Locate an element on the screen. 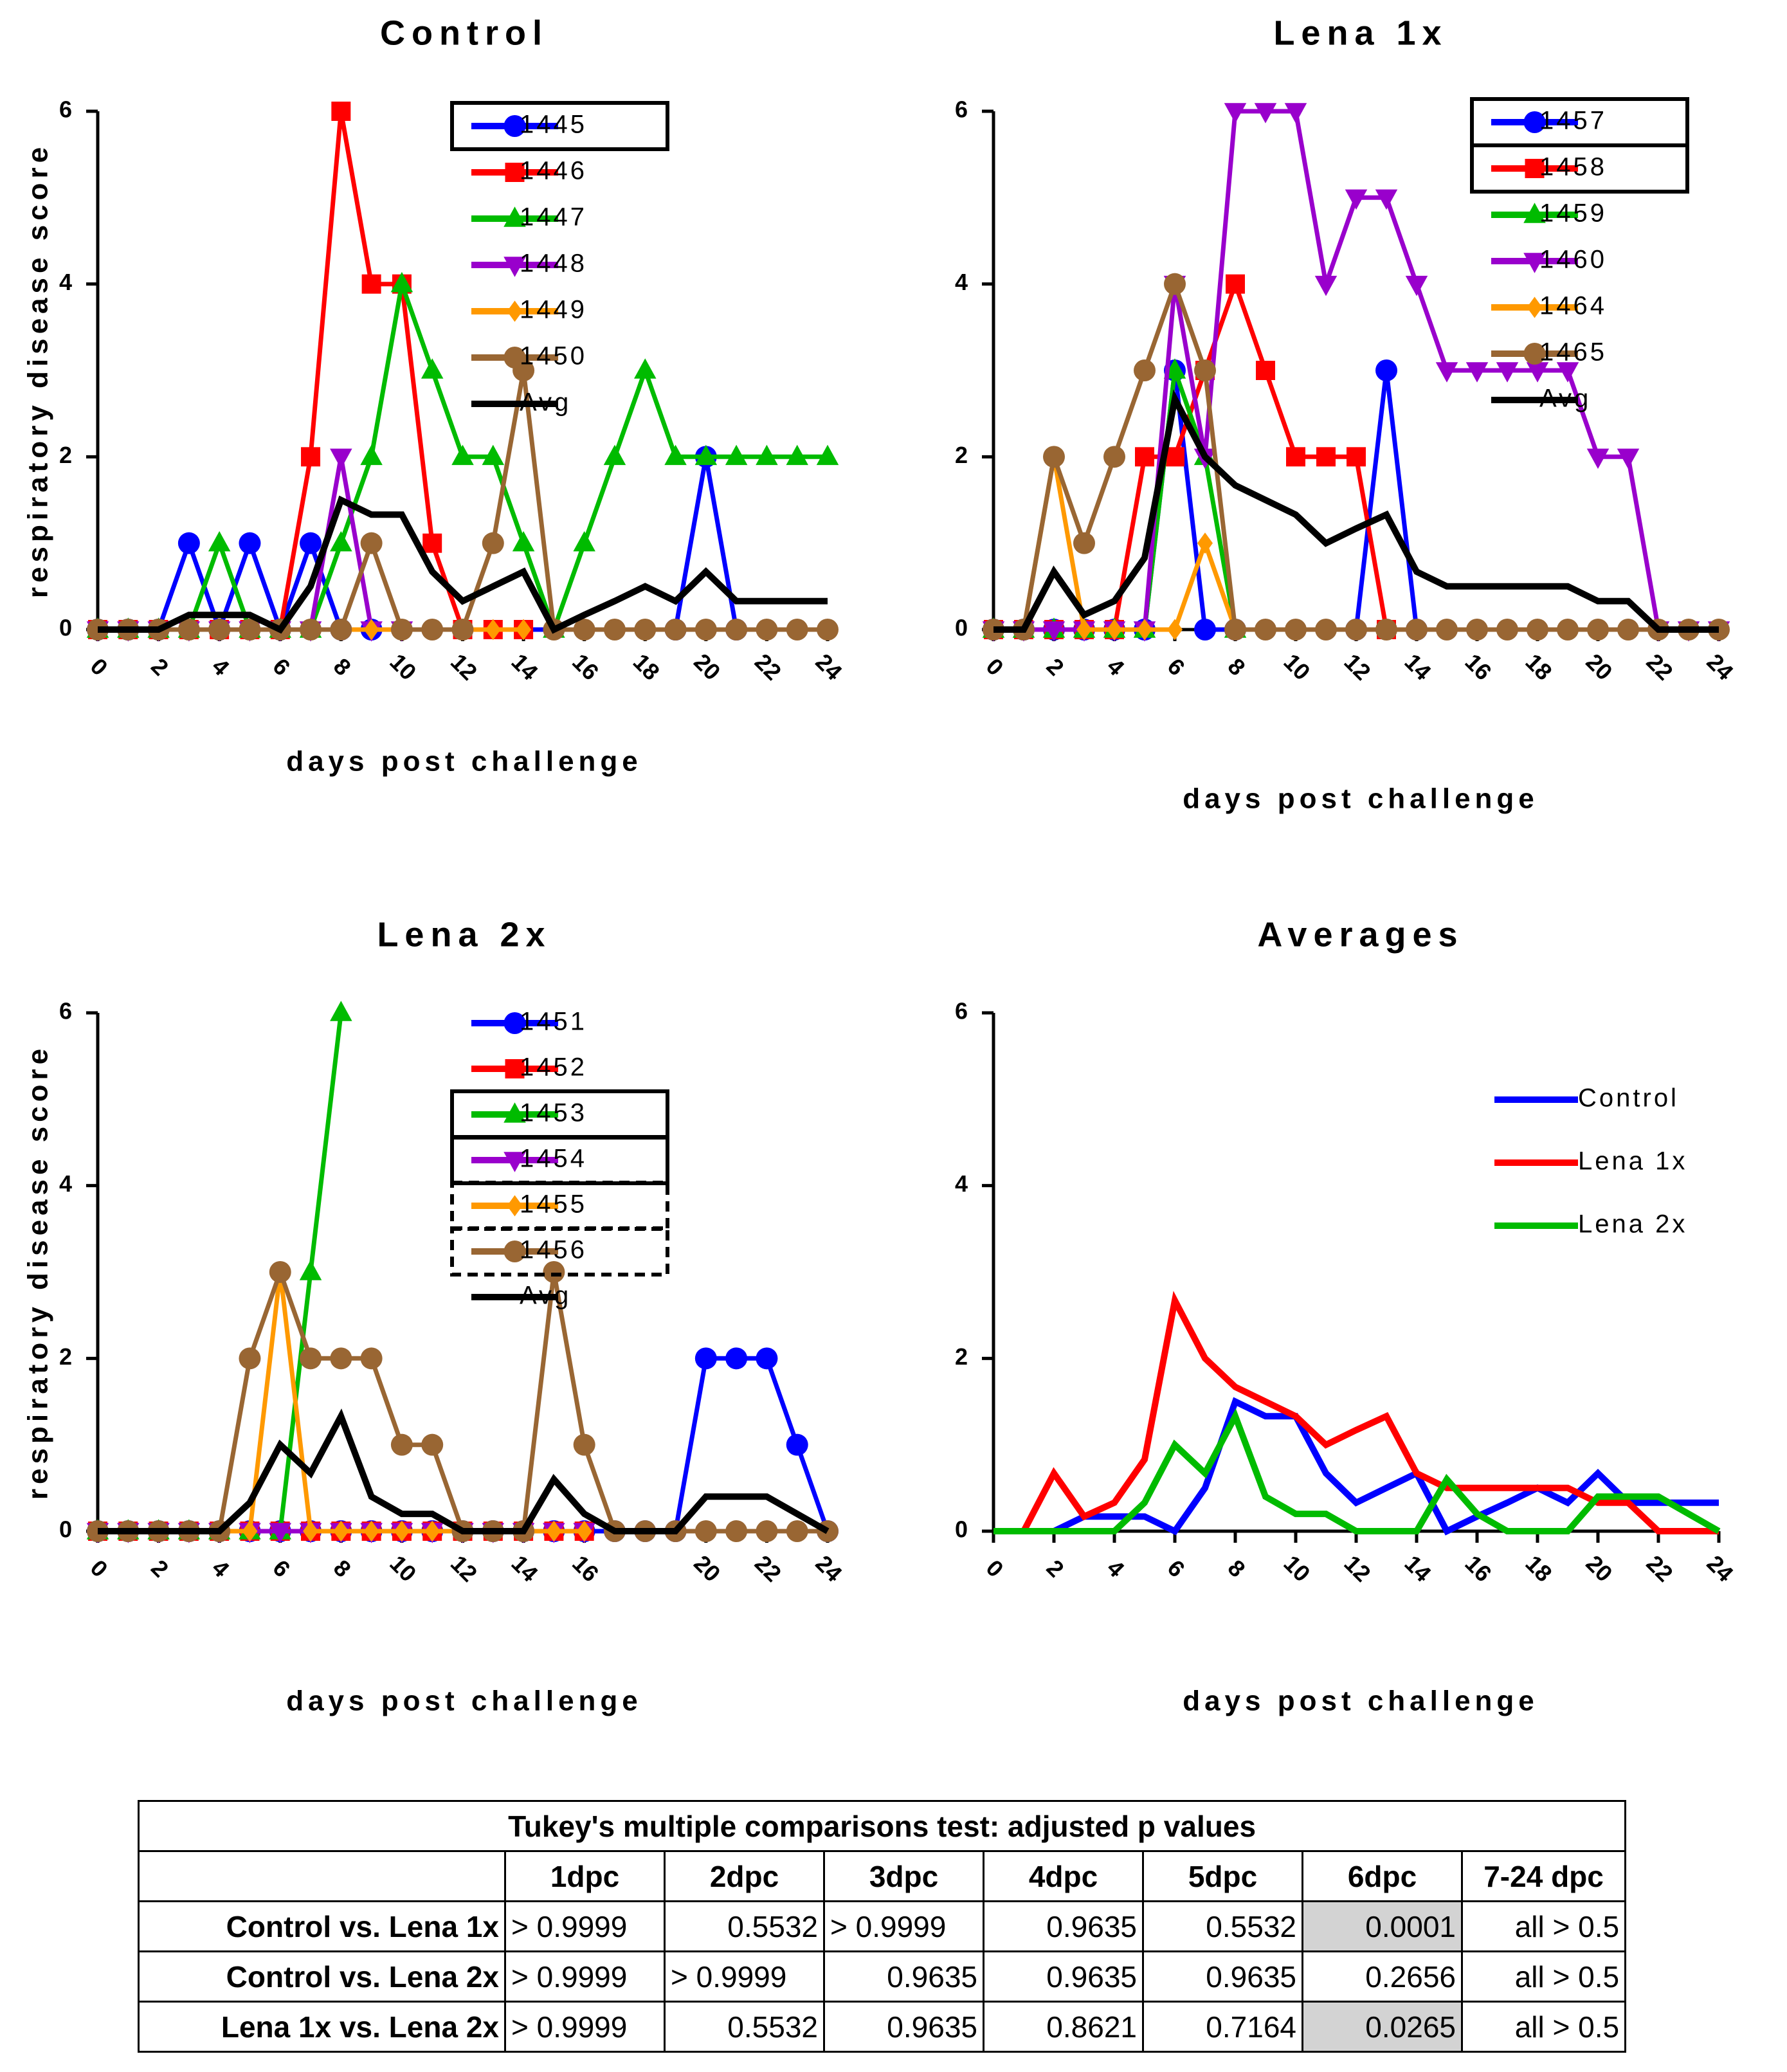 The width and height of the screenshot is (1787, 2072). x-tick-label: 2 is located at coordinates (160, 666).